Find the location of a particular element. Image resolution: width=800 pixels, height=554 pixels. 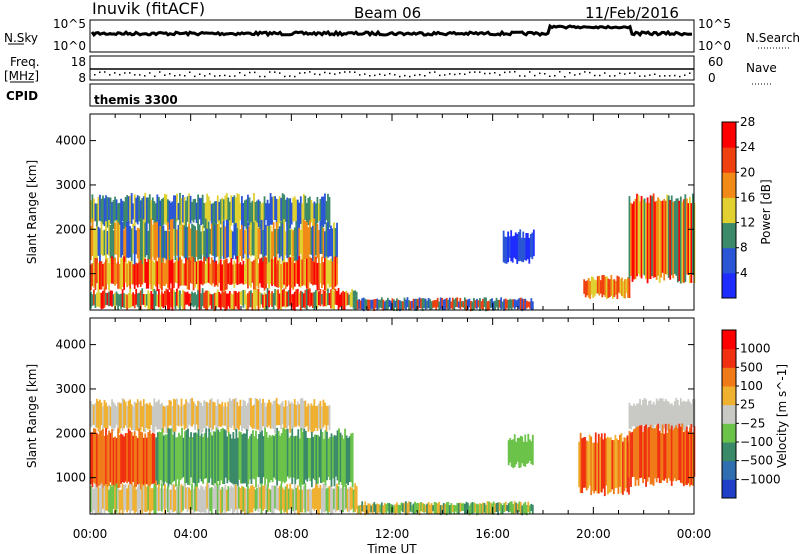

date-title: 11/Feb/2016 is located at coordinates (632, 13).